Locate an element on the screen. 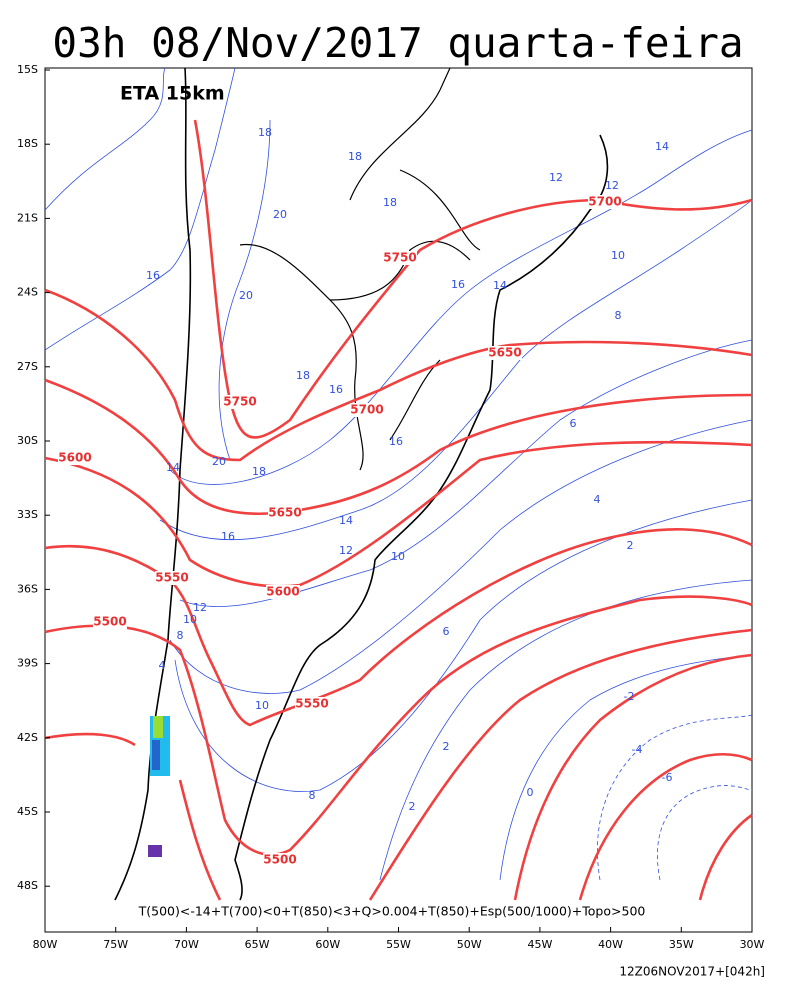 The width and height of the screenshot is (800, 1004). lat-label: 42S is located at coordinates (27, 737).